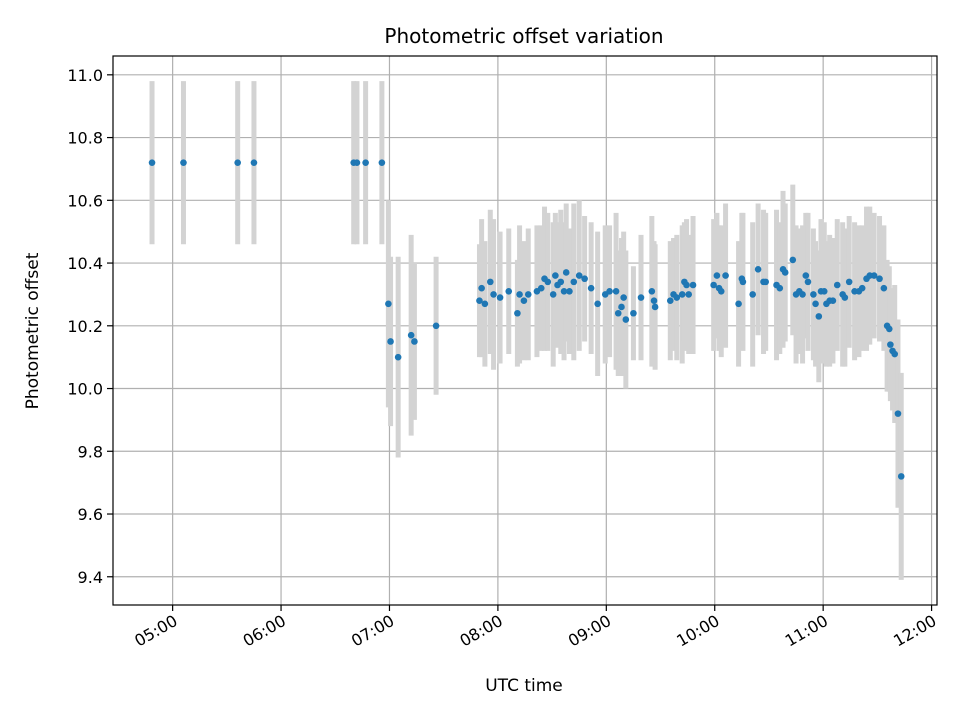  Describe the element at coordinates (85, 200) in the screenshot. I see `y-tick-label: 10.6` at that location.